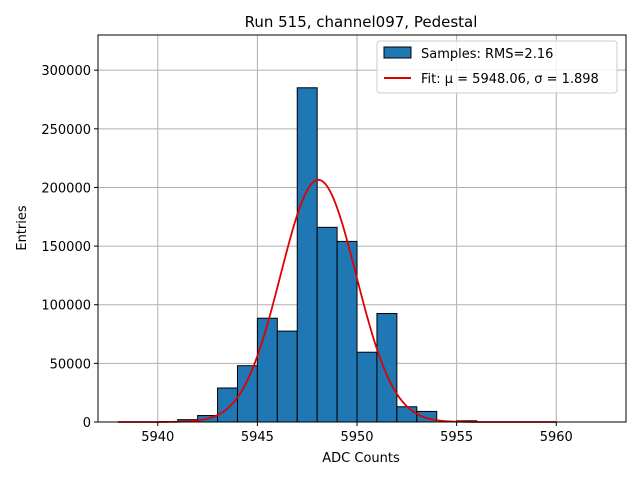 This screenshot has height=480, width=640. I want to click on y-tick-label: 200000, so click(66, 188).